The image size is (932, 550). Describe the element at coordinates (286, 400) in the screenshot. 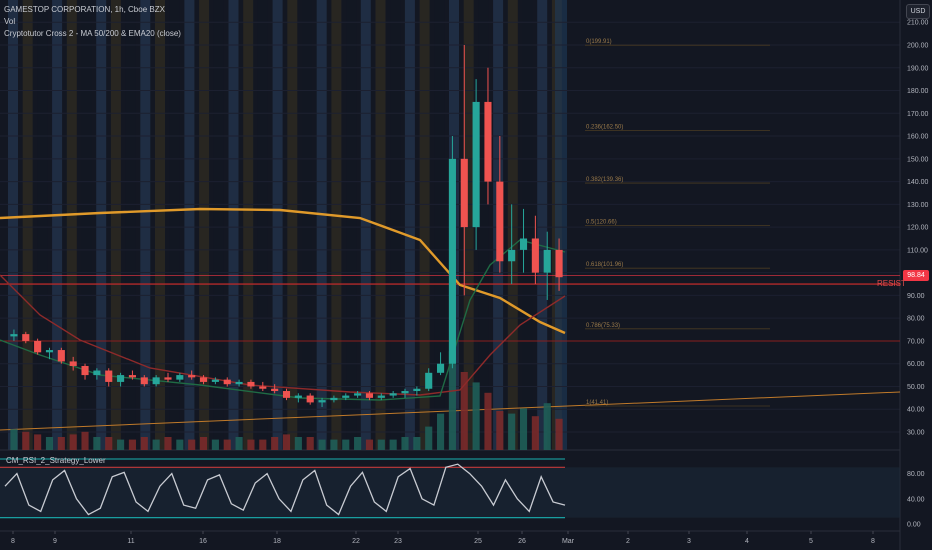

I see `volume-bars` at that location.